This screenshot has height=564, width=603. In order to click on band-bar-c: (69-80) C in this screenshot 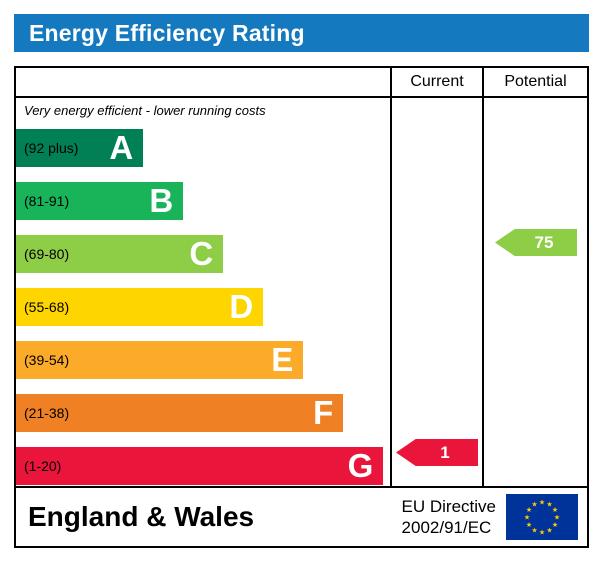, I will do `click(120, 254)`.